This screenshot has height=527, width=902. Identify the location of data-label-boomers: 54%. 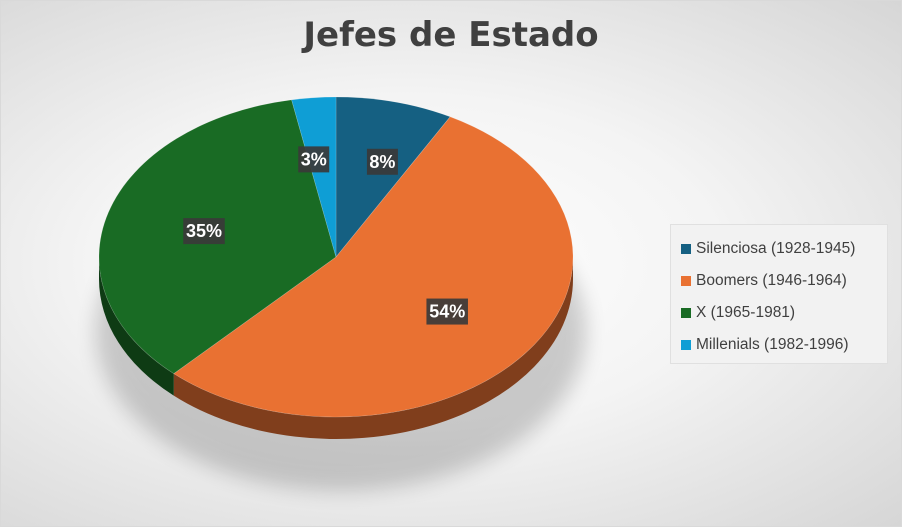
(447, 311).